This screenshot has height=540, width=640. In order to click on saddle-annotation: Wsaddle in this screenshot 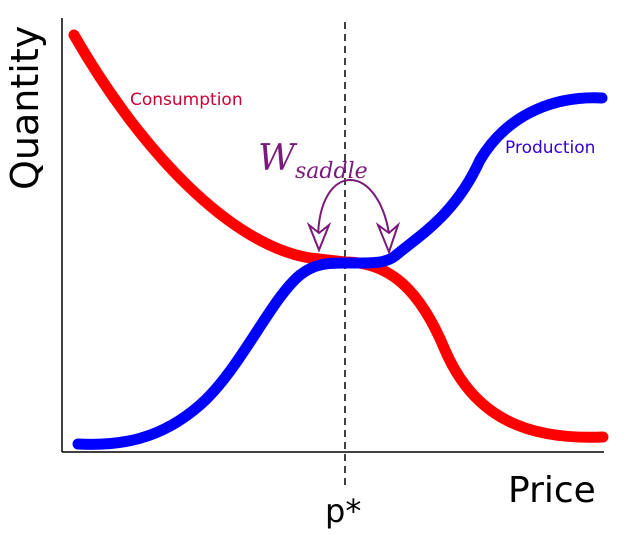, I will do `click(313, 161)`.